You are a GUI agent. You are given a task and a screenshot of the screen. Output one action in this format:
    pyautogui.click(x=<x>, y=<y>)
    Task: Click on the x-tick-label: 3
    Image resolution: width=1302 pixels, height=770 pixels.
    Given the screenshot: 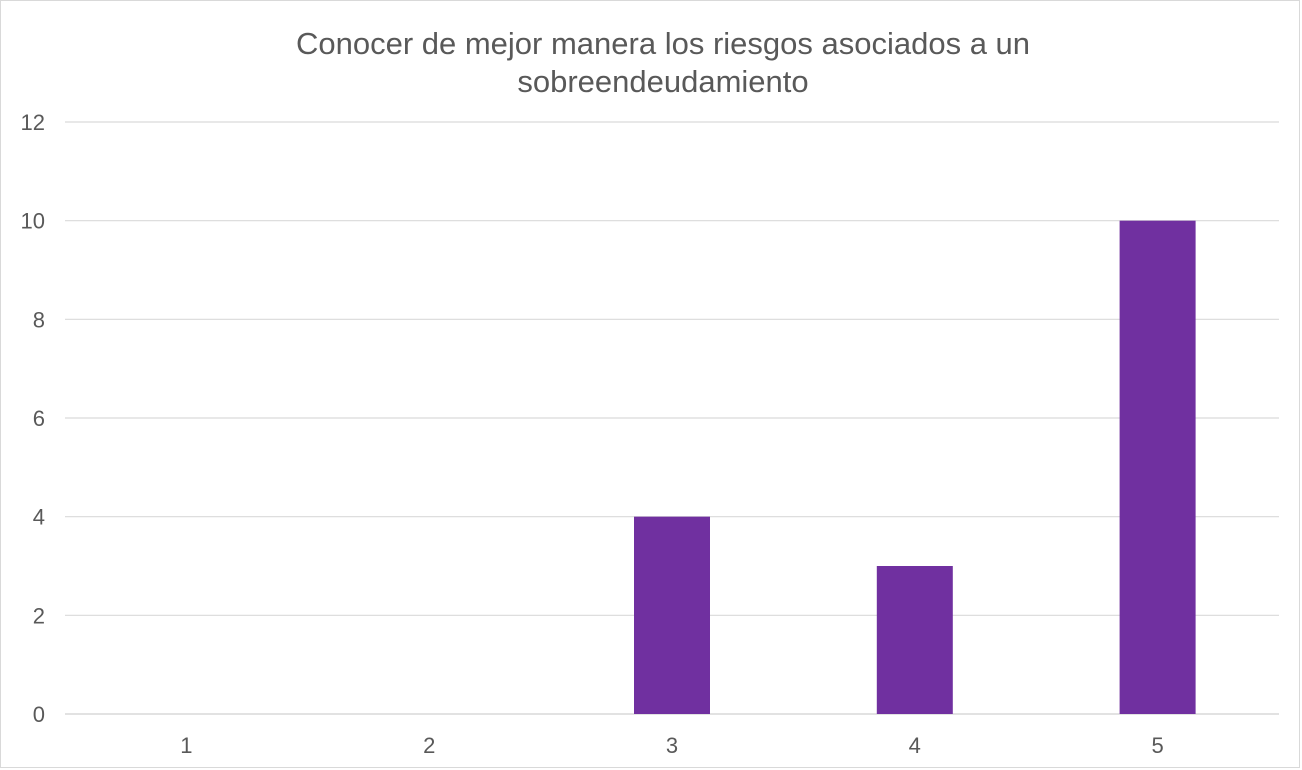 What is the action you would take?
    pyautogui.click(x=672, y=745)
    